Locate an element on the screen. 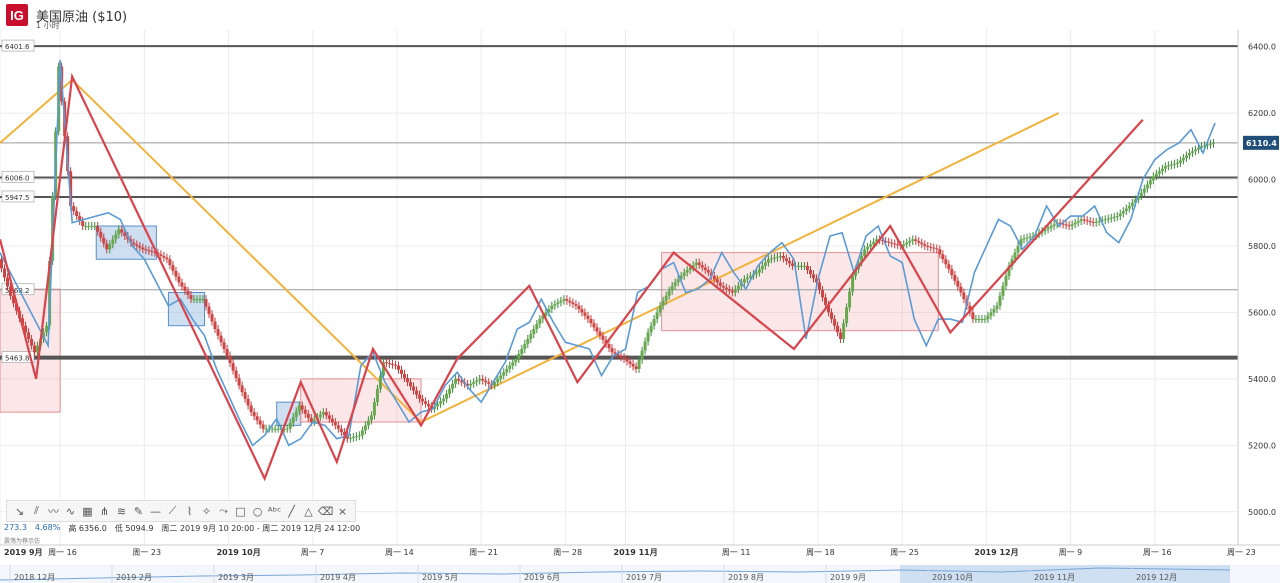 This screenshot has width=1280, height=583. pitchfork-icon: ⋔ is located at coordinates (104, 511).